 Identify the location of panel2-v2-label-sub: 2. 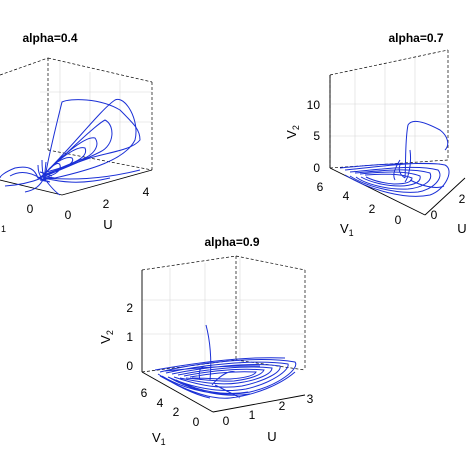
(296, 127).